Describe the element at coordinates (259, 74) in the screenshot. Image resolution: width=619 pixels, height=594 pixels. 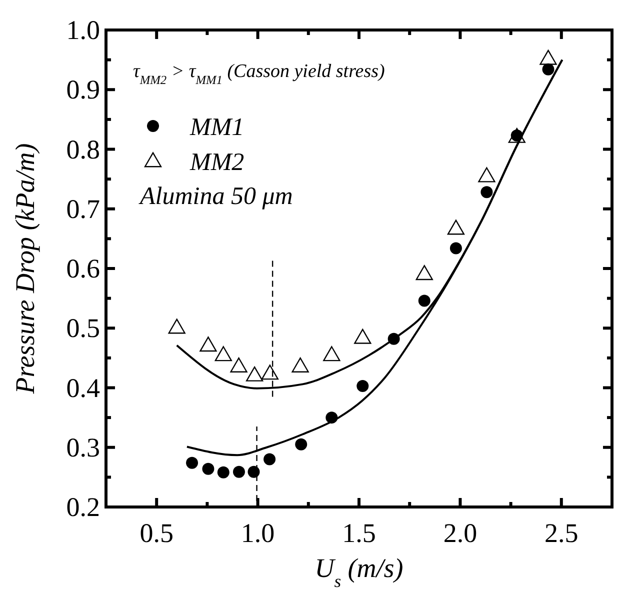
I see `annotation: τ$_{MM2}$ > τ$_{MM1}$ (Casson yield stress)` at that location.